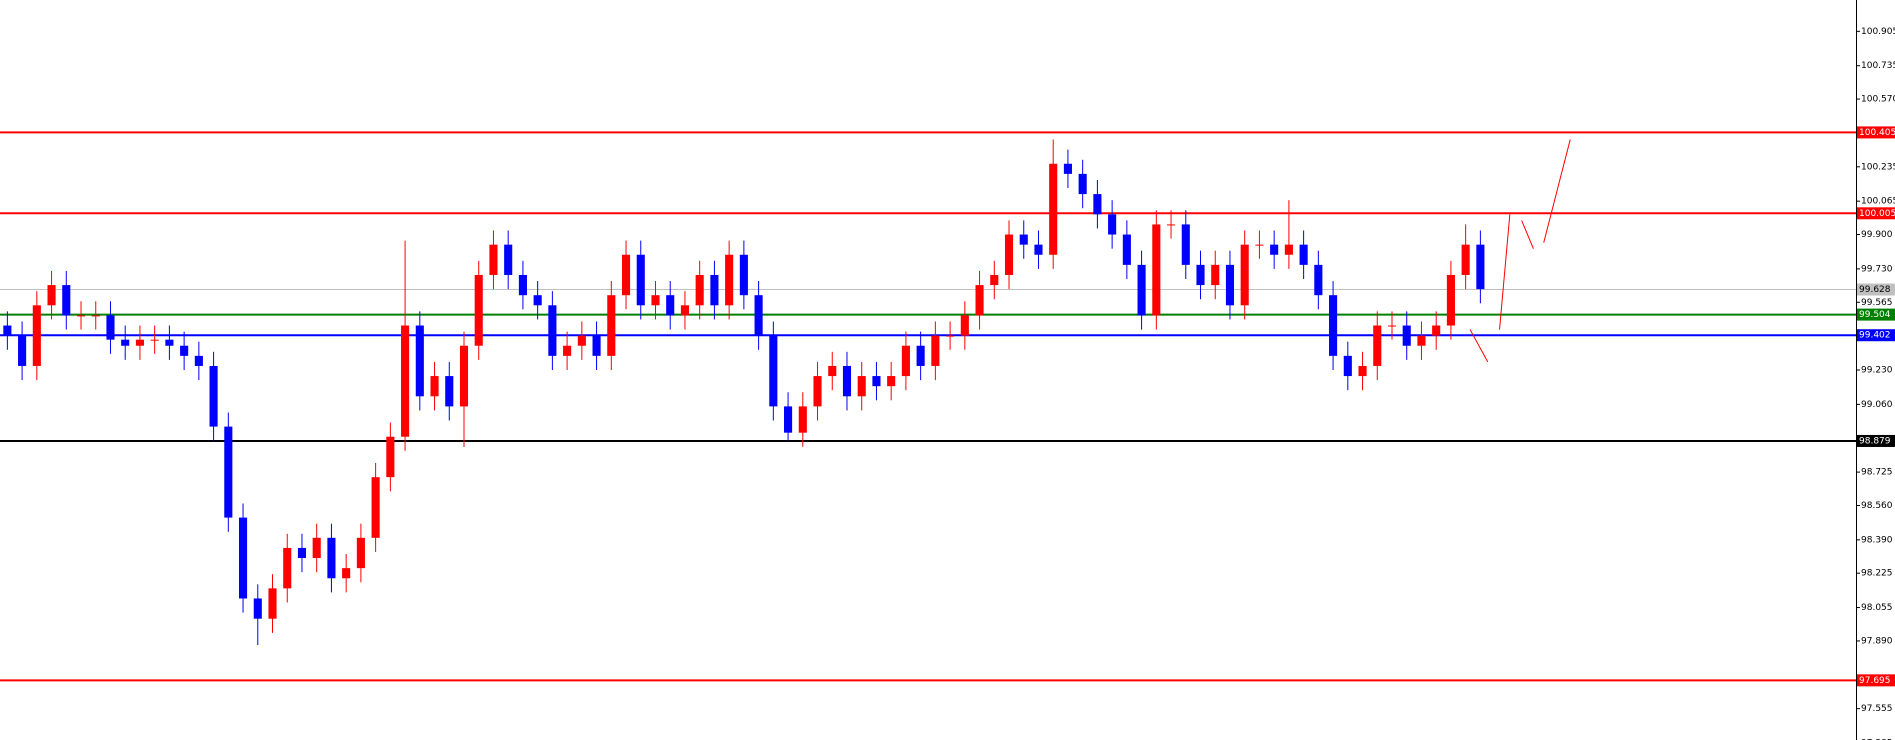  What do you see at coordinates (1877, 133) in the screenshot?
I see `level-label: 100.405` at bounding box center [1877, 133].